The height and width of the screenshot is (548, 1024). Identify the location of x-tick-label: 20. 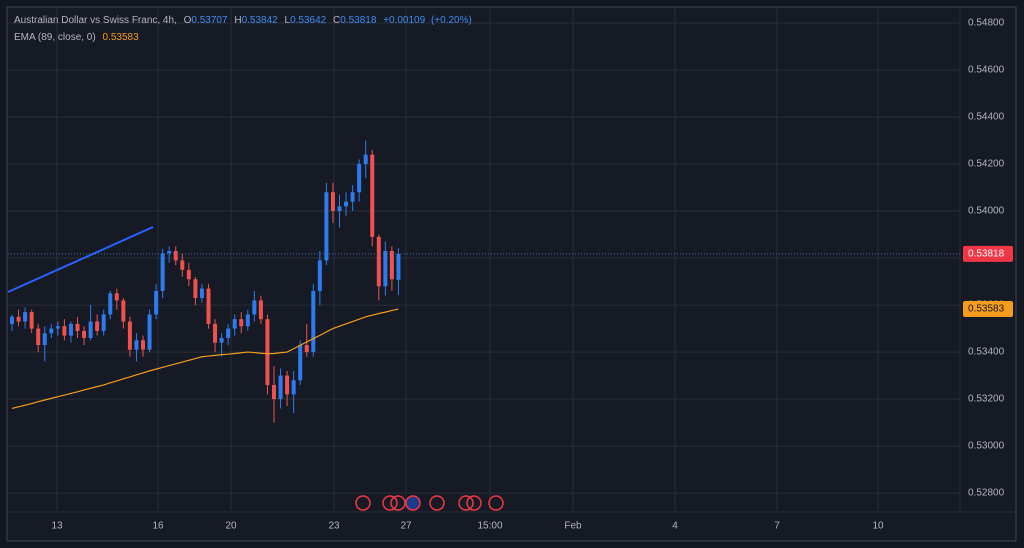
(231, 526).